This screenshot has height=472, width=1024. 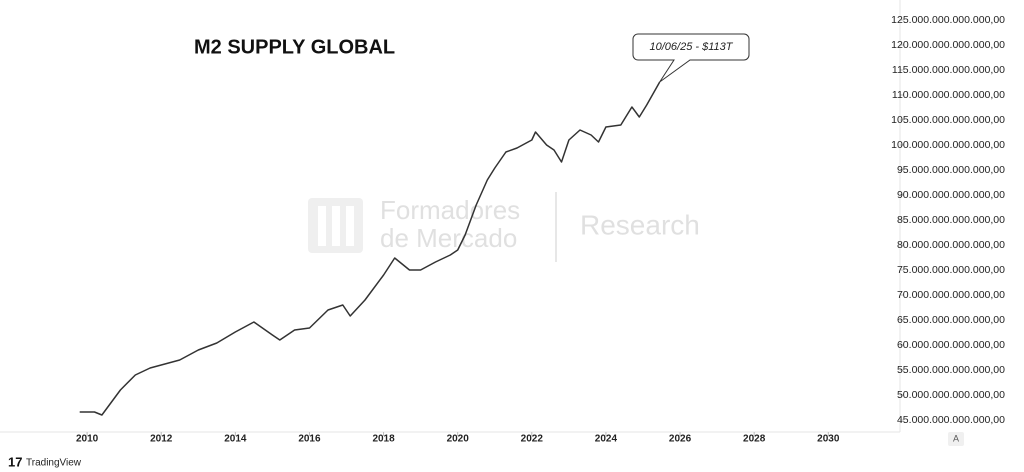 I want to click on y-tick-label: 55.000.000.000.000,00, so click(x=951, y=370).